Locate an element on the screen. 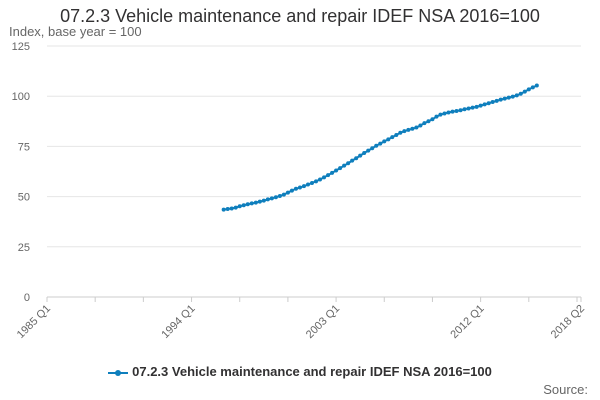  legend-swatch-dot is located at coordinates (118, 372).